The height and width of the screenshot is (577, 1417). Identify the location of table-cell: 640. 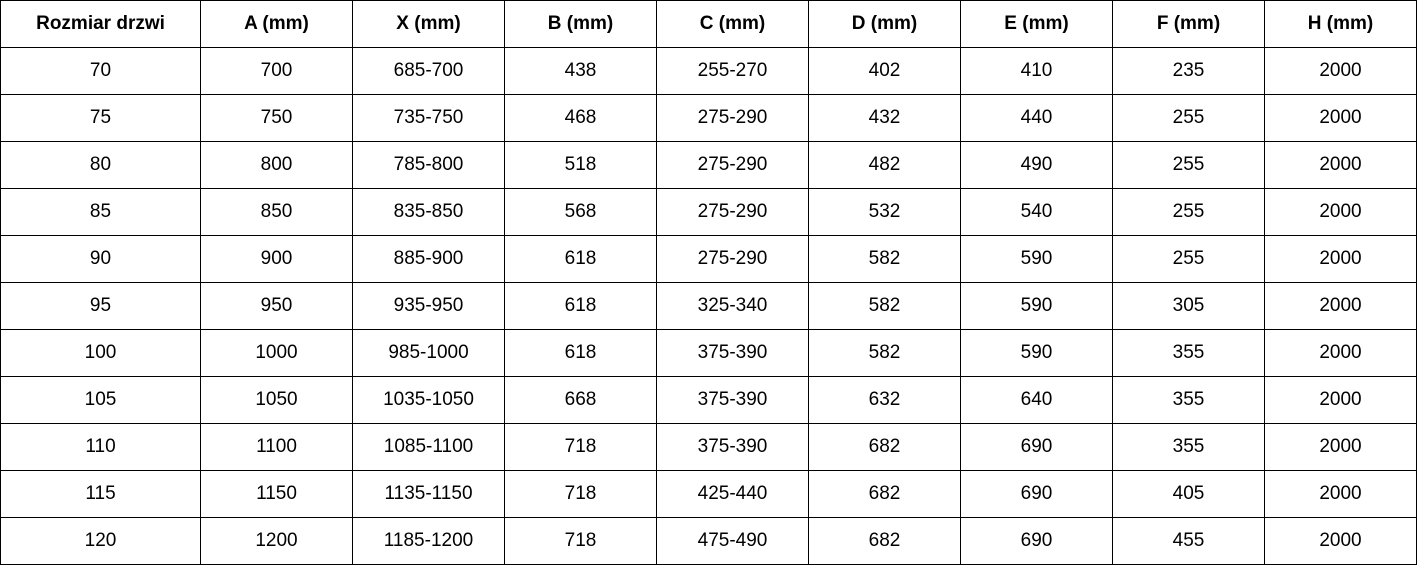
(1036, 400).